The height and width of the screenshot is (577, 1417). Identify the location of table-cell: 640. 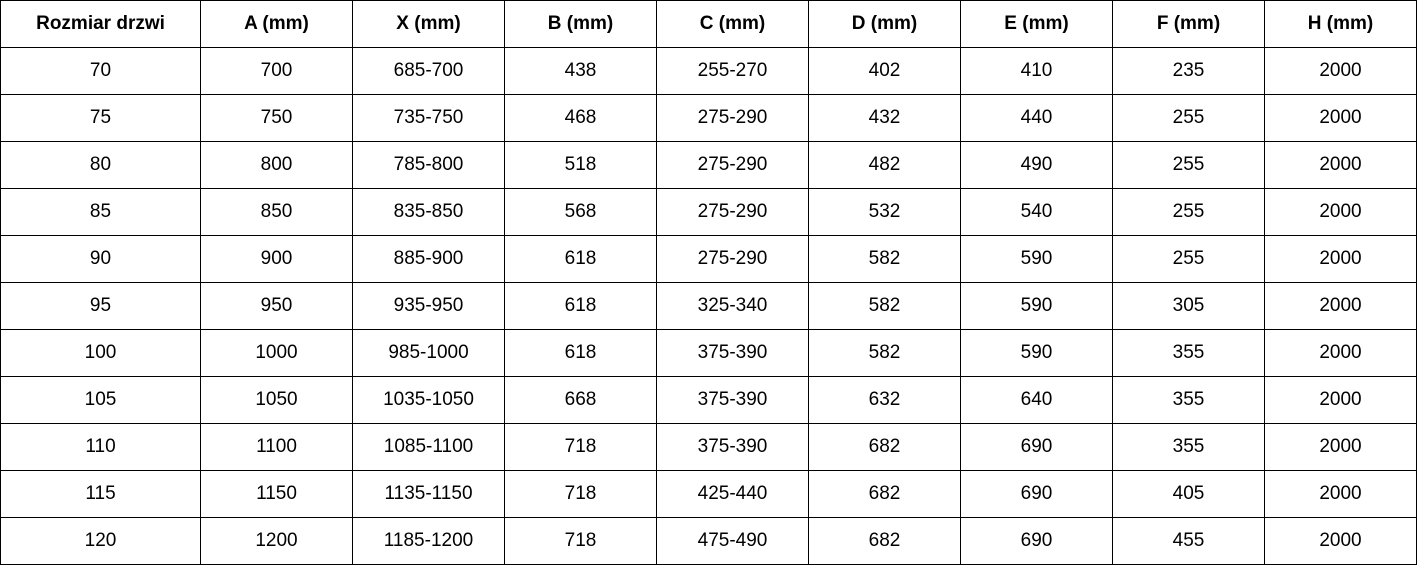
(1036, 400).